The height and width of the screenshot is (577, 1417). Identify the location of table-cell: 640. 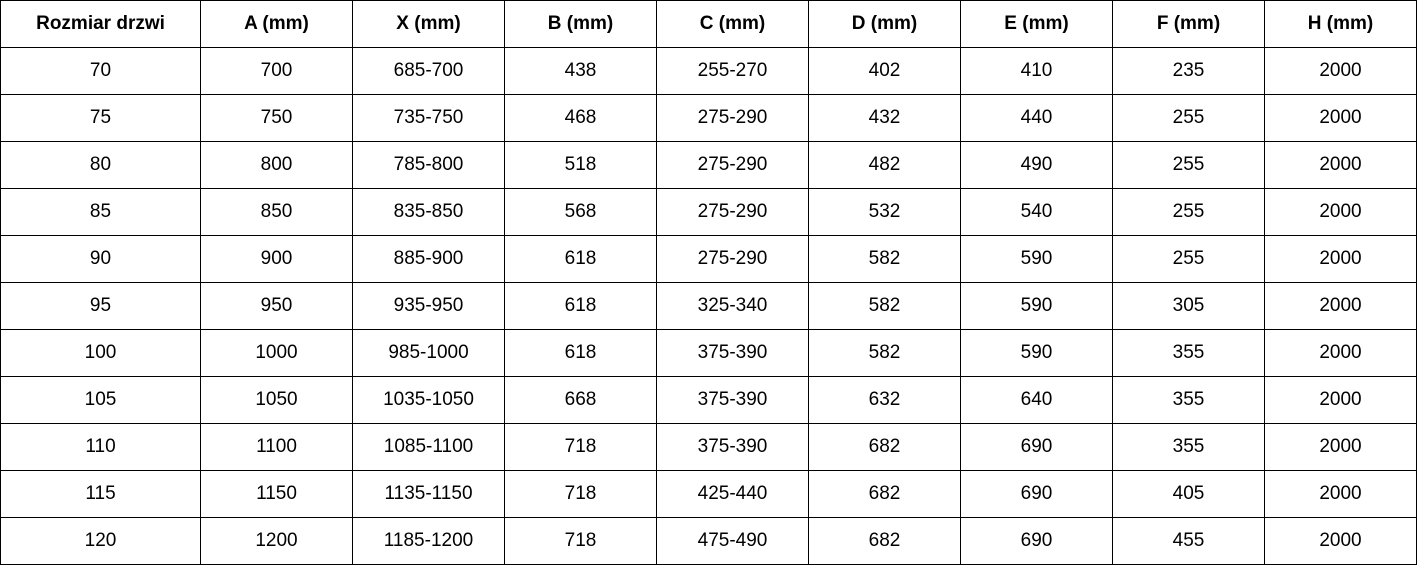
(1036, 400).